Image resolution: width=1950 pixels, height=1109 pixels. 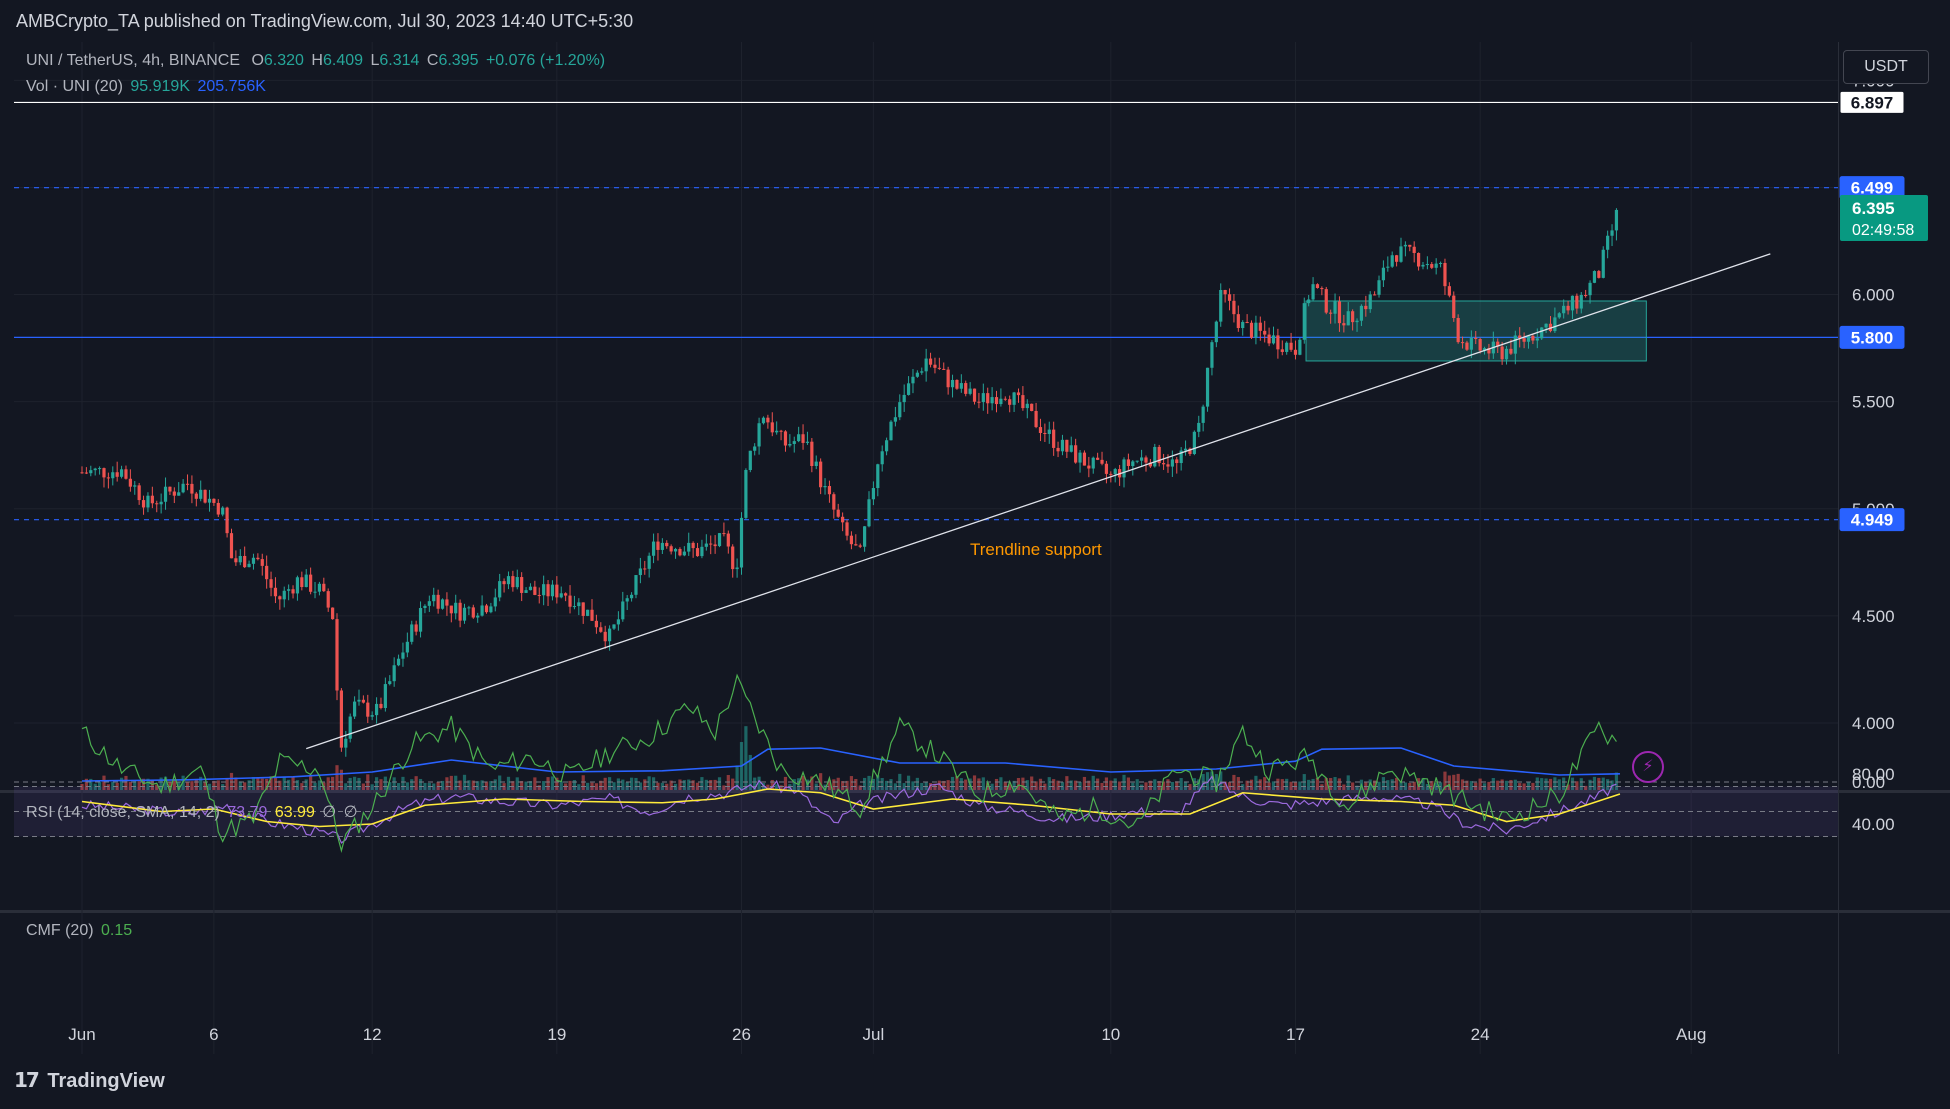 What do you see at coordinates (89, 1080) in the screenshot?
I see `tradingview-brand: 𝟭𝟳 TradingView` at bounding box center [89, 1080].